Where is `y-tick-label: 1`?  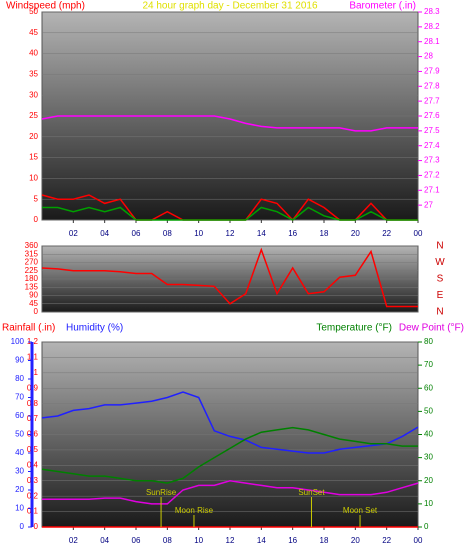
y-tick-label: 1 is located at coordinates (36, 372).